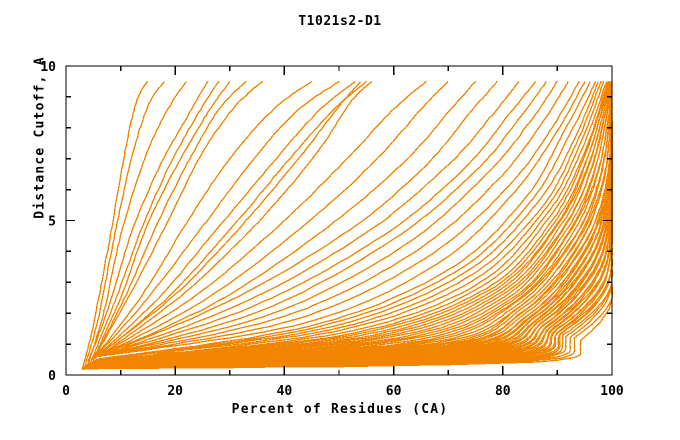 Image resolution: width=680 pixels, height=440 pixels. I want to click on x-axis-tick-label: 80, so click(503, 391).